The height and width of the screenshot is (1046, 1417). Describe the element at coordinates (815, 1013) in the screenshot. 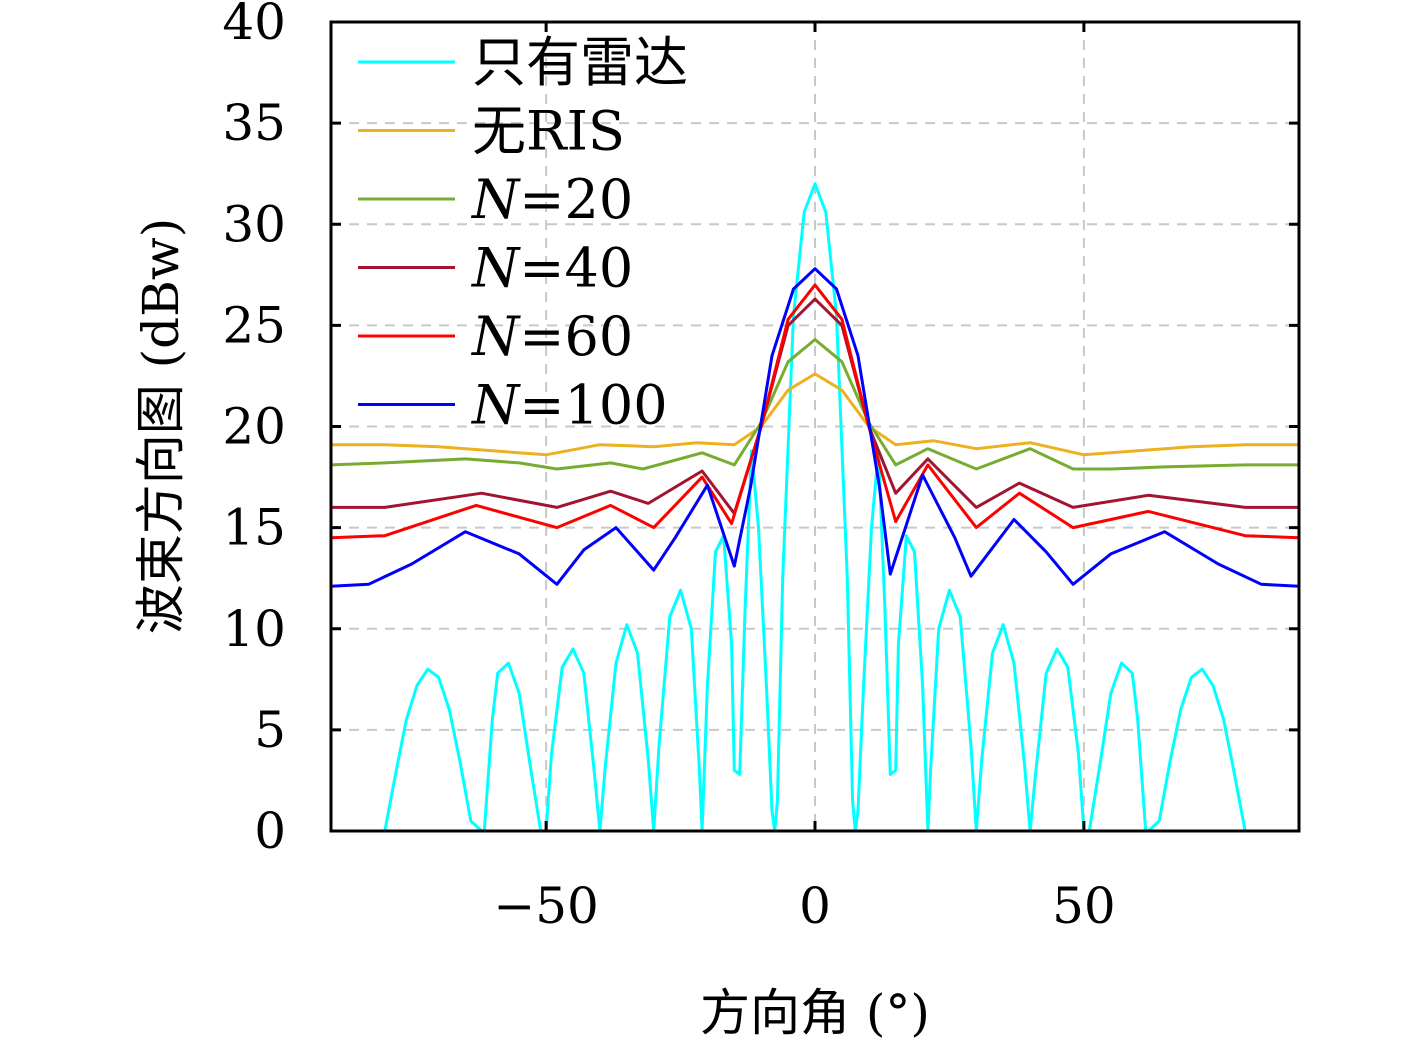

I see `x-axis-title: 方向角 (°)` at that location.